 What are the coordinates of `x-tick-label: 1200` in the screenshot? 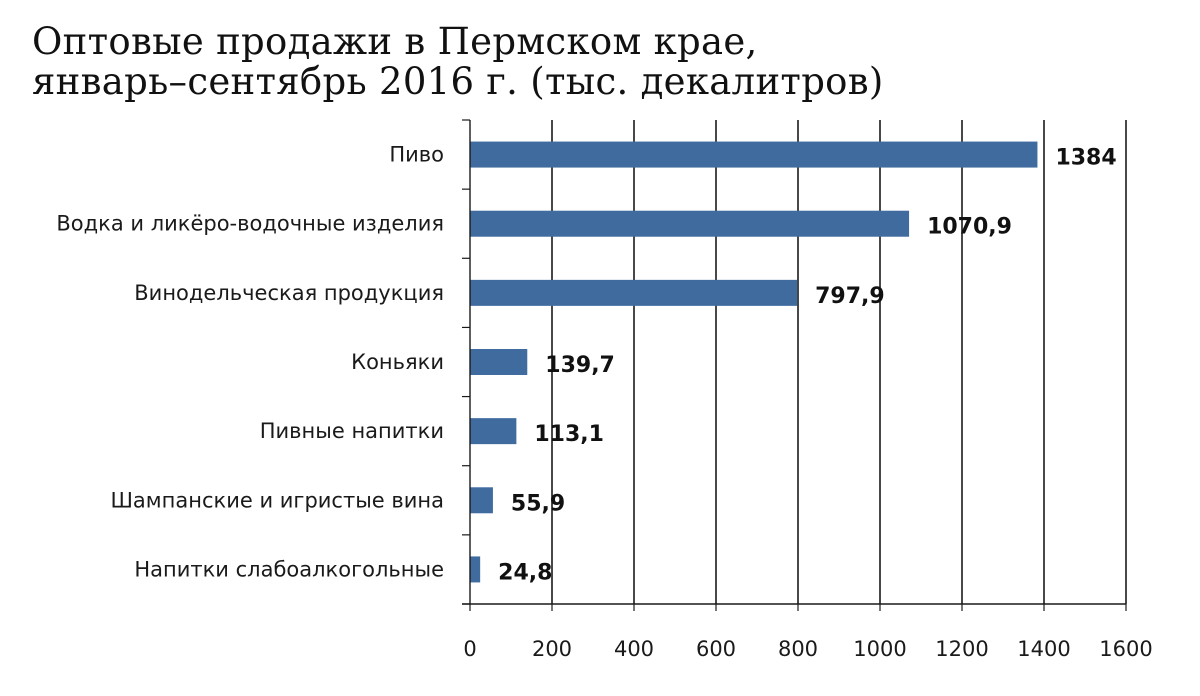 It's located at (961, 649).